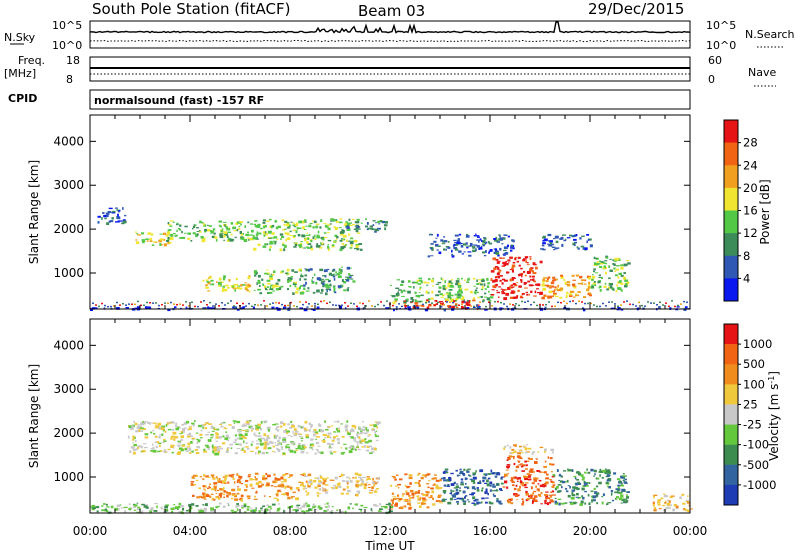 The image size is (800, 558). What do you see at coordinates (390, 70) in the screenshot?
I see `freq-panel: Freq. [MHz] 18 8 60 0 Nave` at bounding box center [390, 70].